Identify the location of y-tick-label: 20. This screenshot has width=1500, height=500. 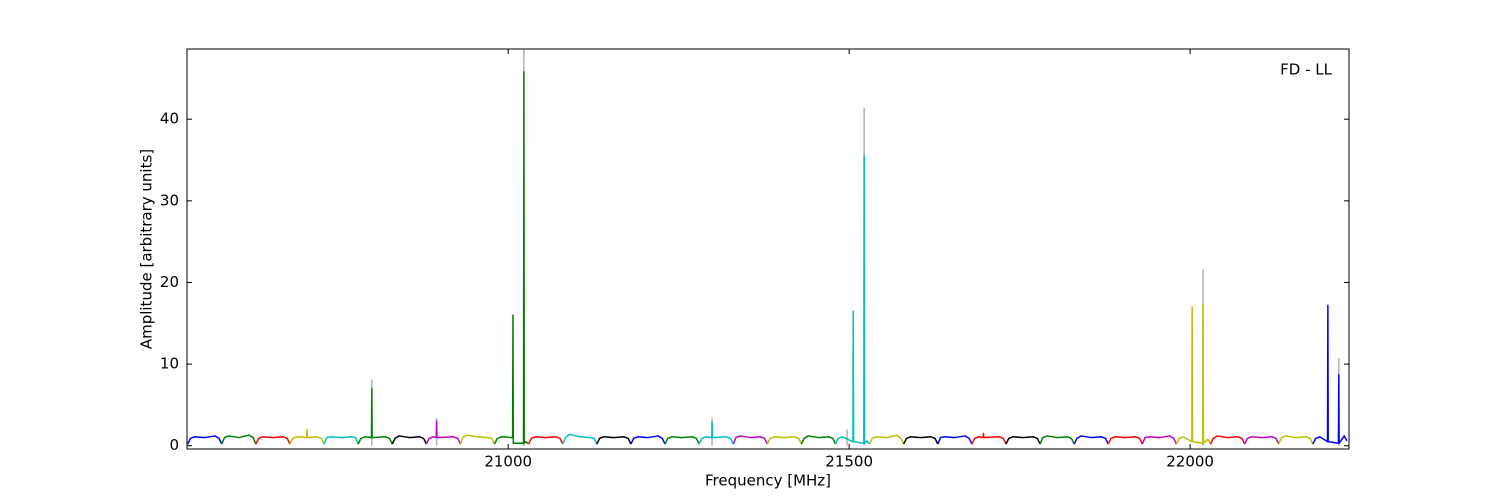
(169, 282).